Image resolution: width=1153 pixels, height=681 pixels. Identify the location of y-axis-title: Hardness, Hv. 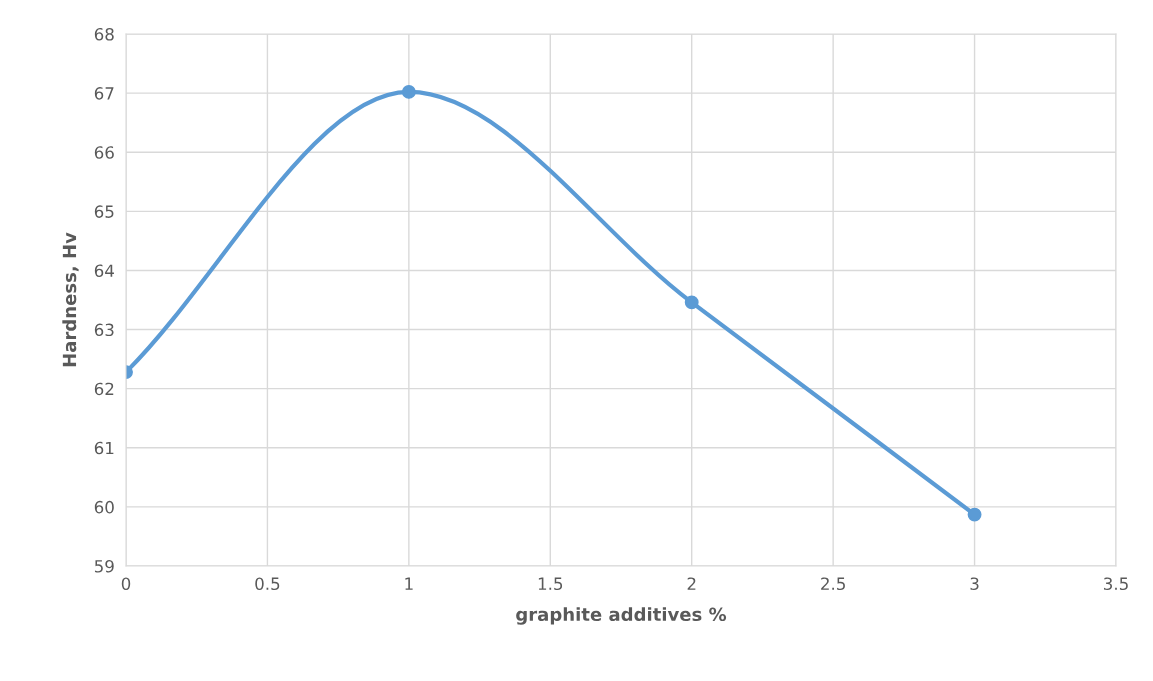
(70, 299).